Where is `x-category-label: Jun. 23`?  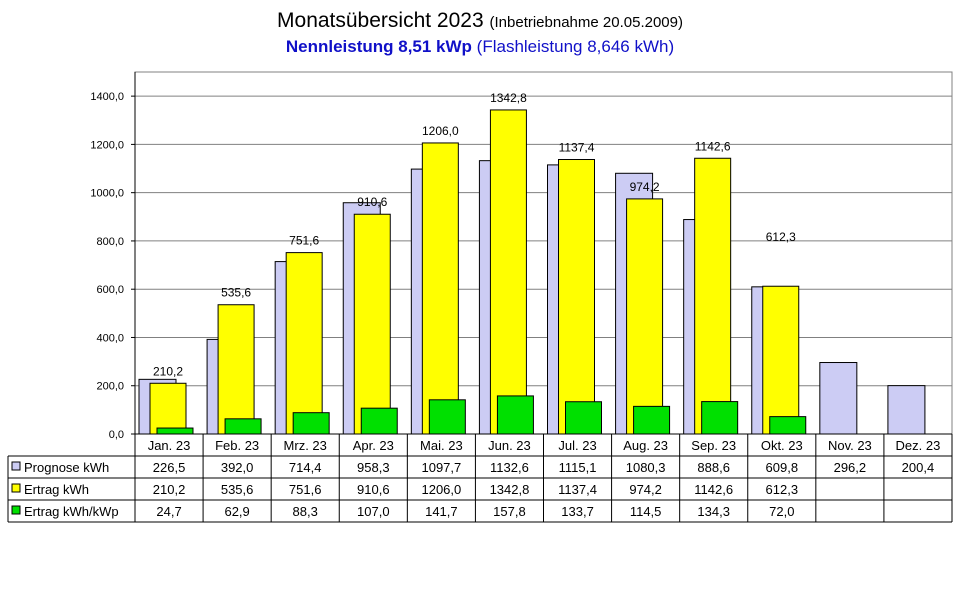
x-category-label: Jun. 23 is located at coordinates (509, 445).